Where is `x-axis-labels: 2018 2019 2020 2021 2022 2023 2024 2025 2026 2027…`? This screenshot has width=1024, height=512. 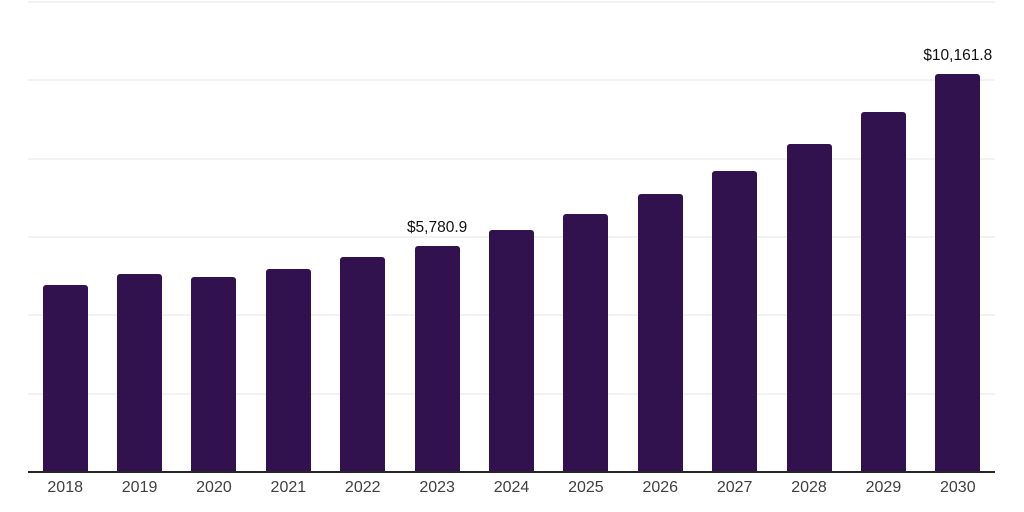 x-axis-labels: 2018 2019 2020 2021 2022 2023 2024 2025 2026 2027… is located at coordinates (511, 492).